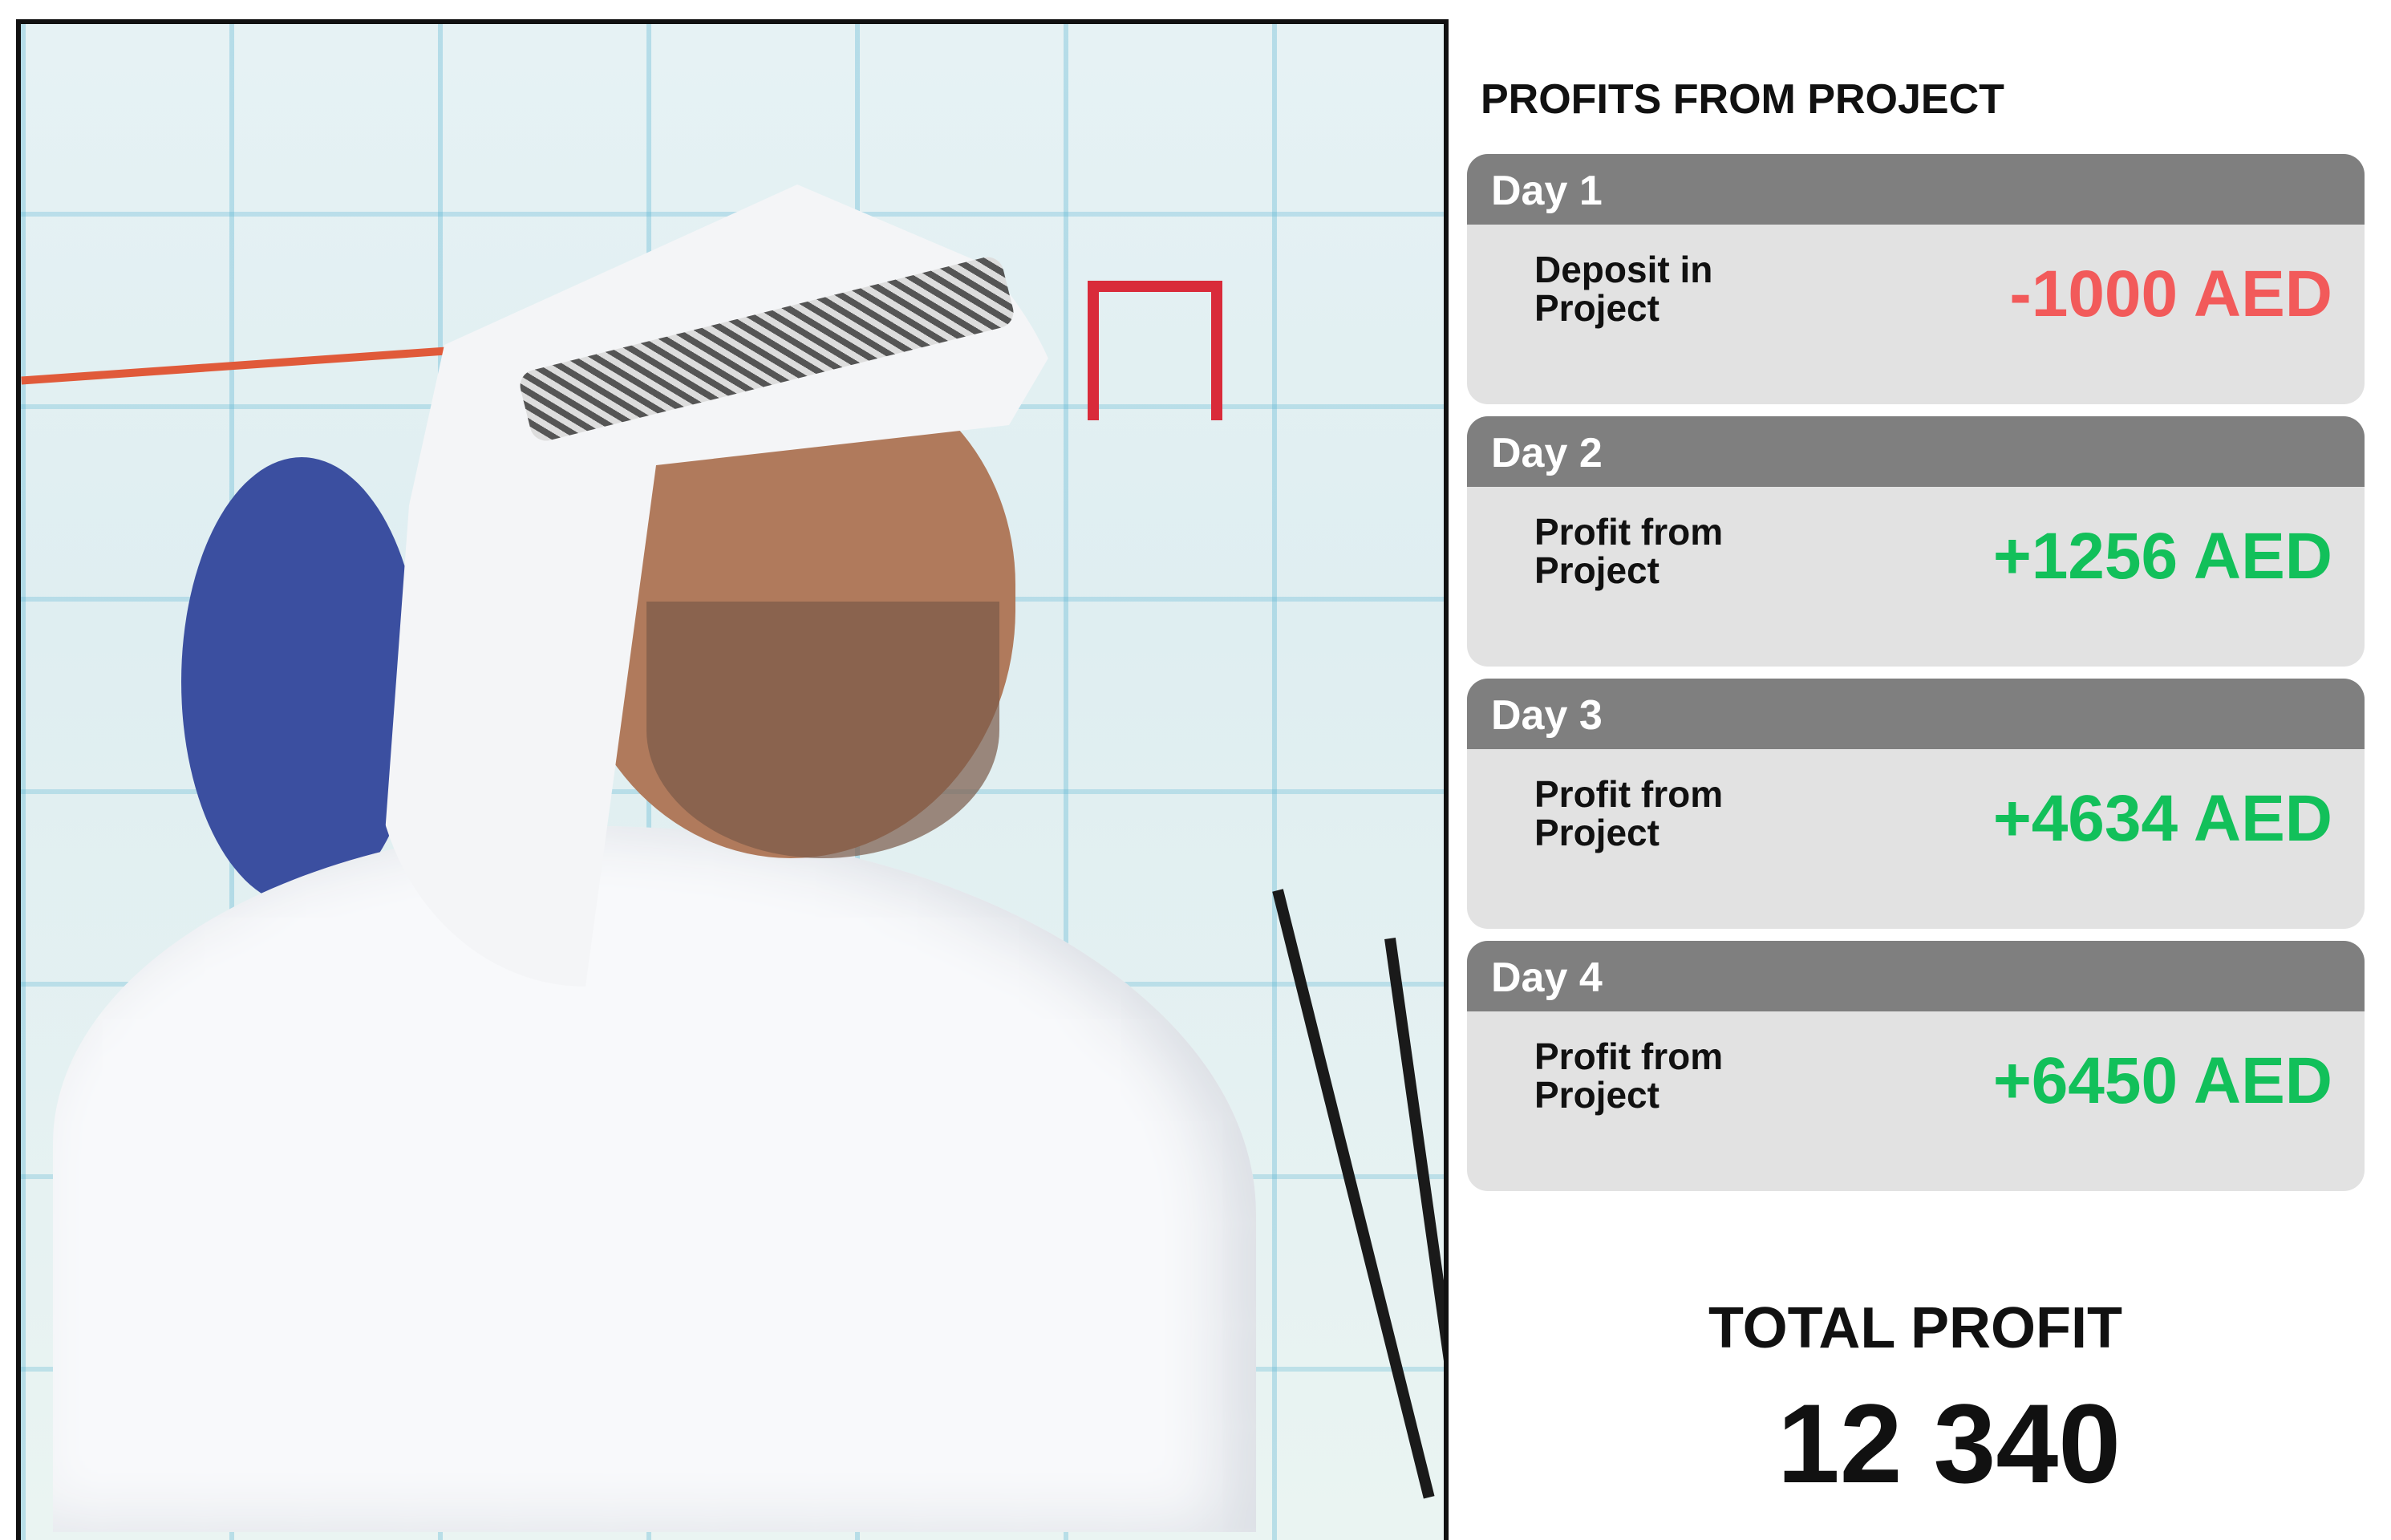 The width and height of the screenshot is (2391, 1540). I want to click on day-label: Day 2, so click(1916, 451).